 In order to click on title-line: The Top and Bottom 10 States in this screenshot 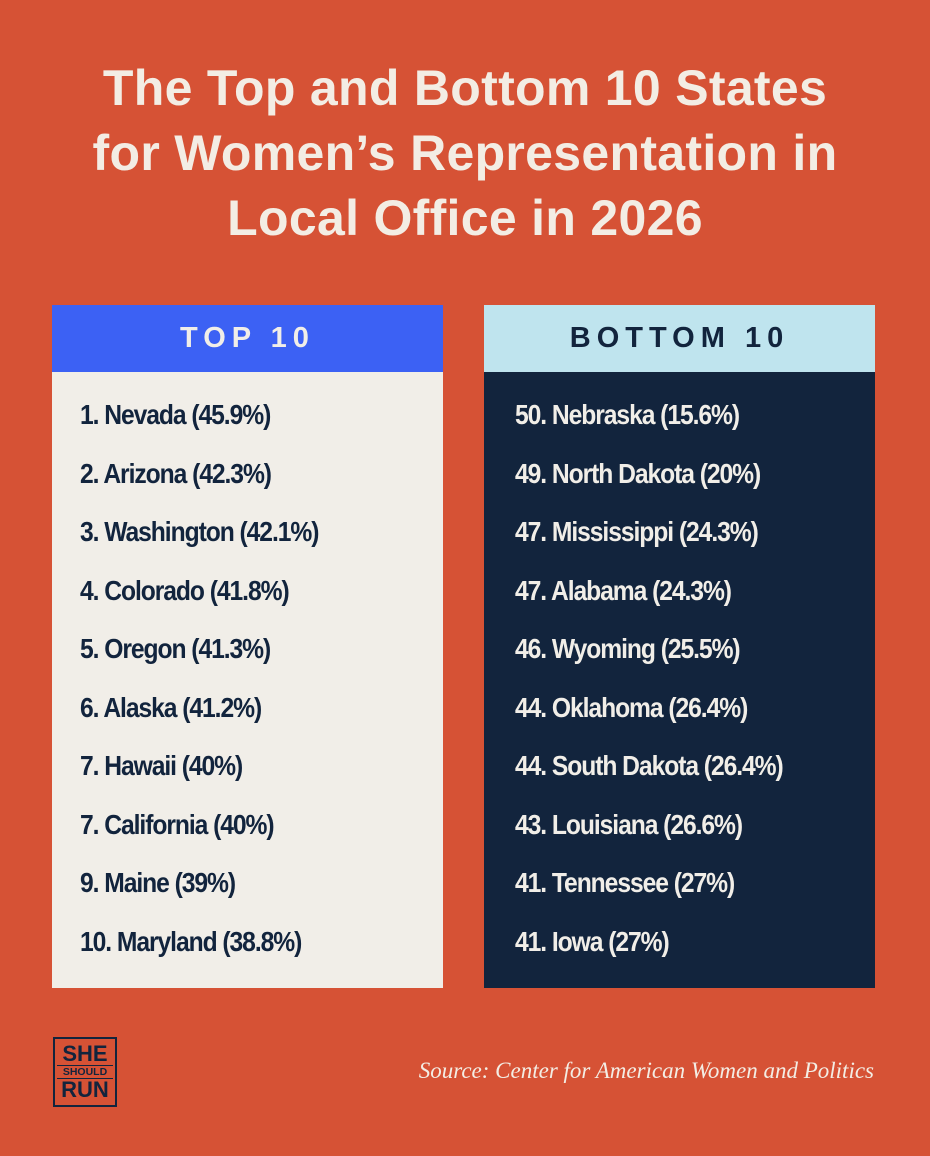, I will do `click(465, 88)`.